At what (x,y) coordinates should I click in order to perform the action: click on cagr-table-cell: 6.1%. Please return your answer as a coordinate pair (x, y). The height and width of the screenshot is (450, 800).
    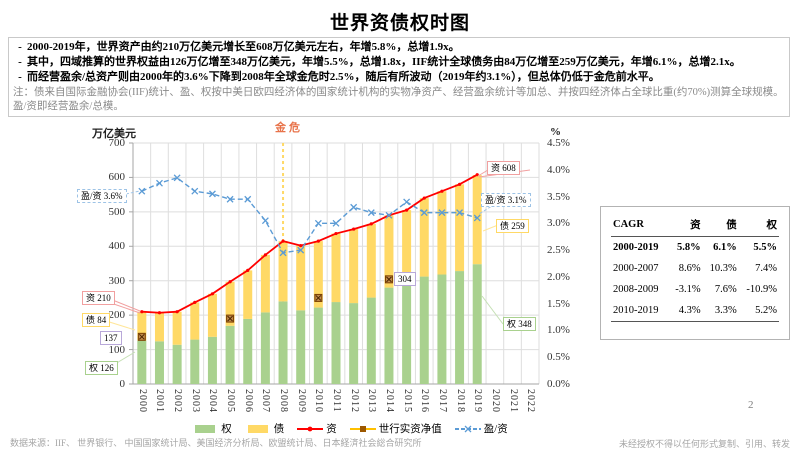
    Looking at the image, I should click on (725, 247).